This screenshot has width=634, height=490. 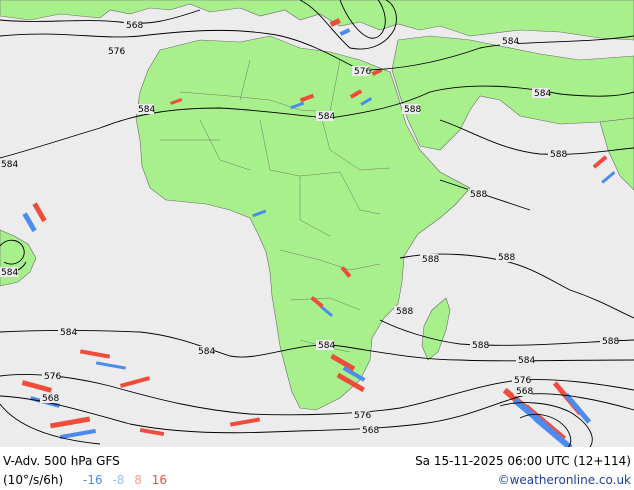 What do you see at coordinates (61, 461) in the screenshot?
I see `map-title: V-Adv. 500 hPa GFS` at bounding box center [61, 461].